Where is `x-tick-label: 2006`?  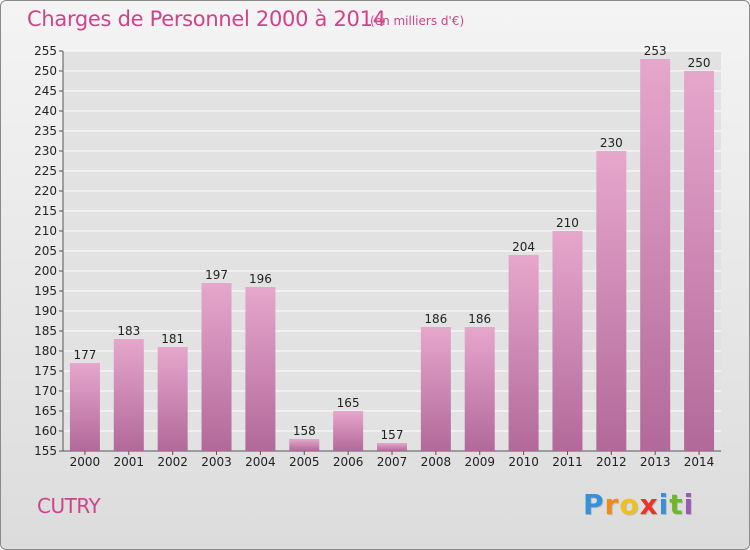 x-tick-label: 2006 is located at coordinates (348, 462).